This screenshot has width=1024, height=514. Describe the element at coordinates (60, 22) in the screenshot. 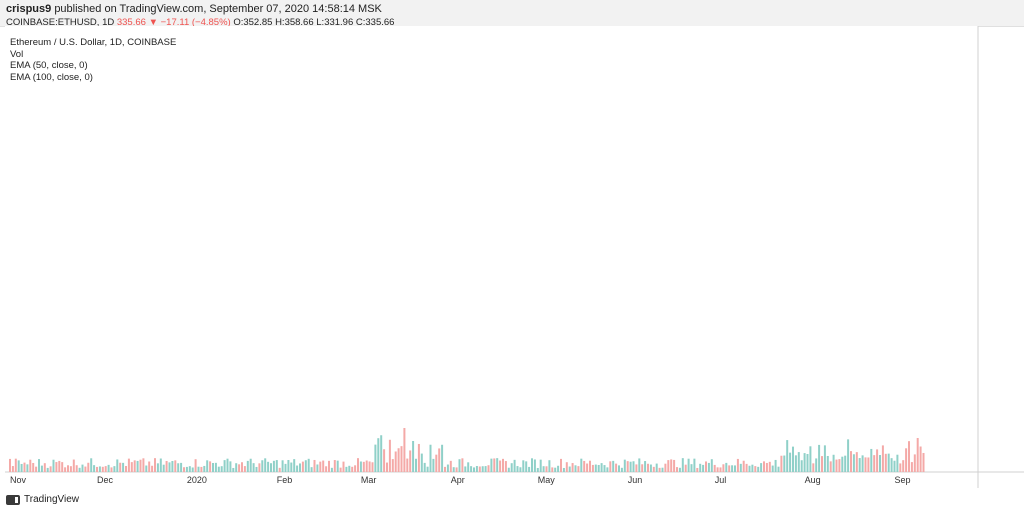

I see `symbol-name: COINBASE:ETHUSD, 1D` at that location.